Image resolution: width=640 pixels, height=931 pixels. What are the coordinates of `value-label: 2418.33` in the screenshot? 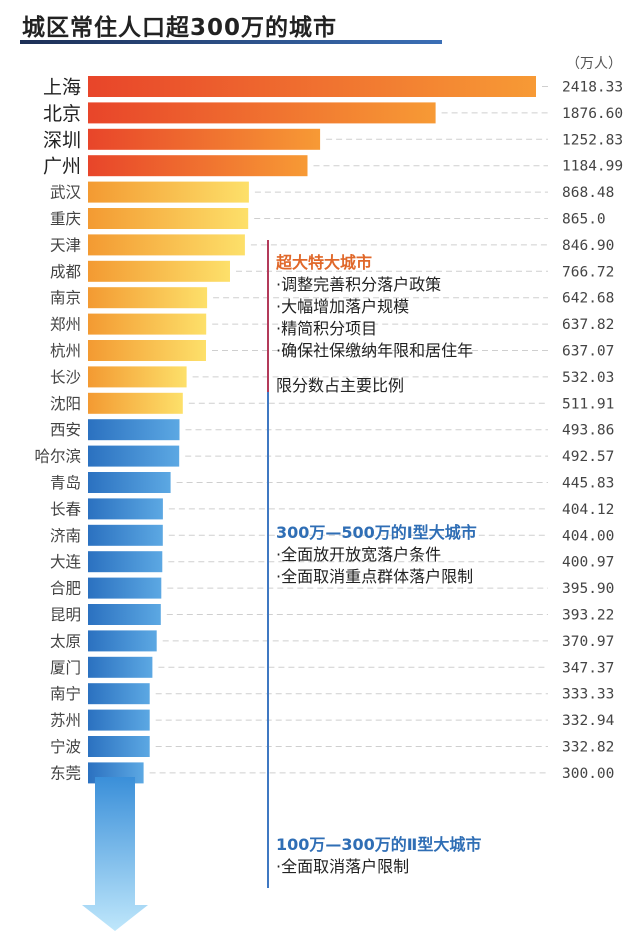 It's located at (592, 88).